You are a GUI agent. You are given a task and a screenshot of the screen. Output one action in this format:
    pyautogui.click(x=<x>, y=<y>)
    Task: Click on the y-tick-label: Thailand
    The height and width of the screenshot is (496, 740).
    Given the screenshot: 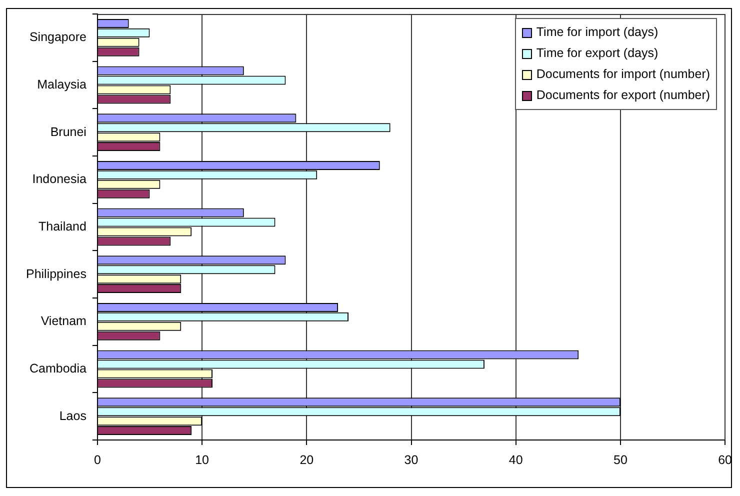 What is the action you would take?
    pyautogui.click(x=62, y=226)
    